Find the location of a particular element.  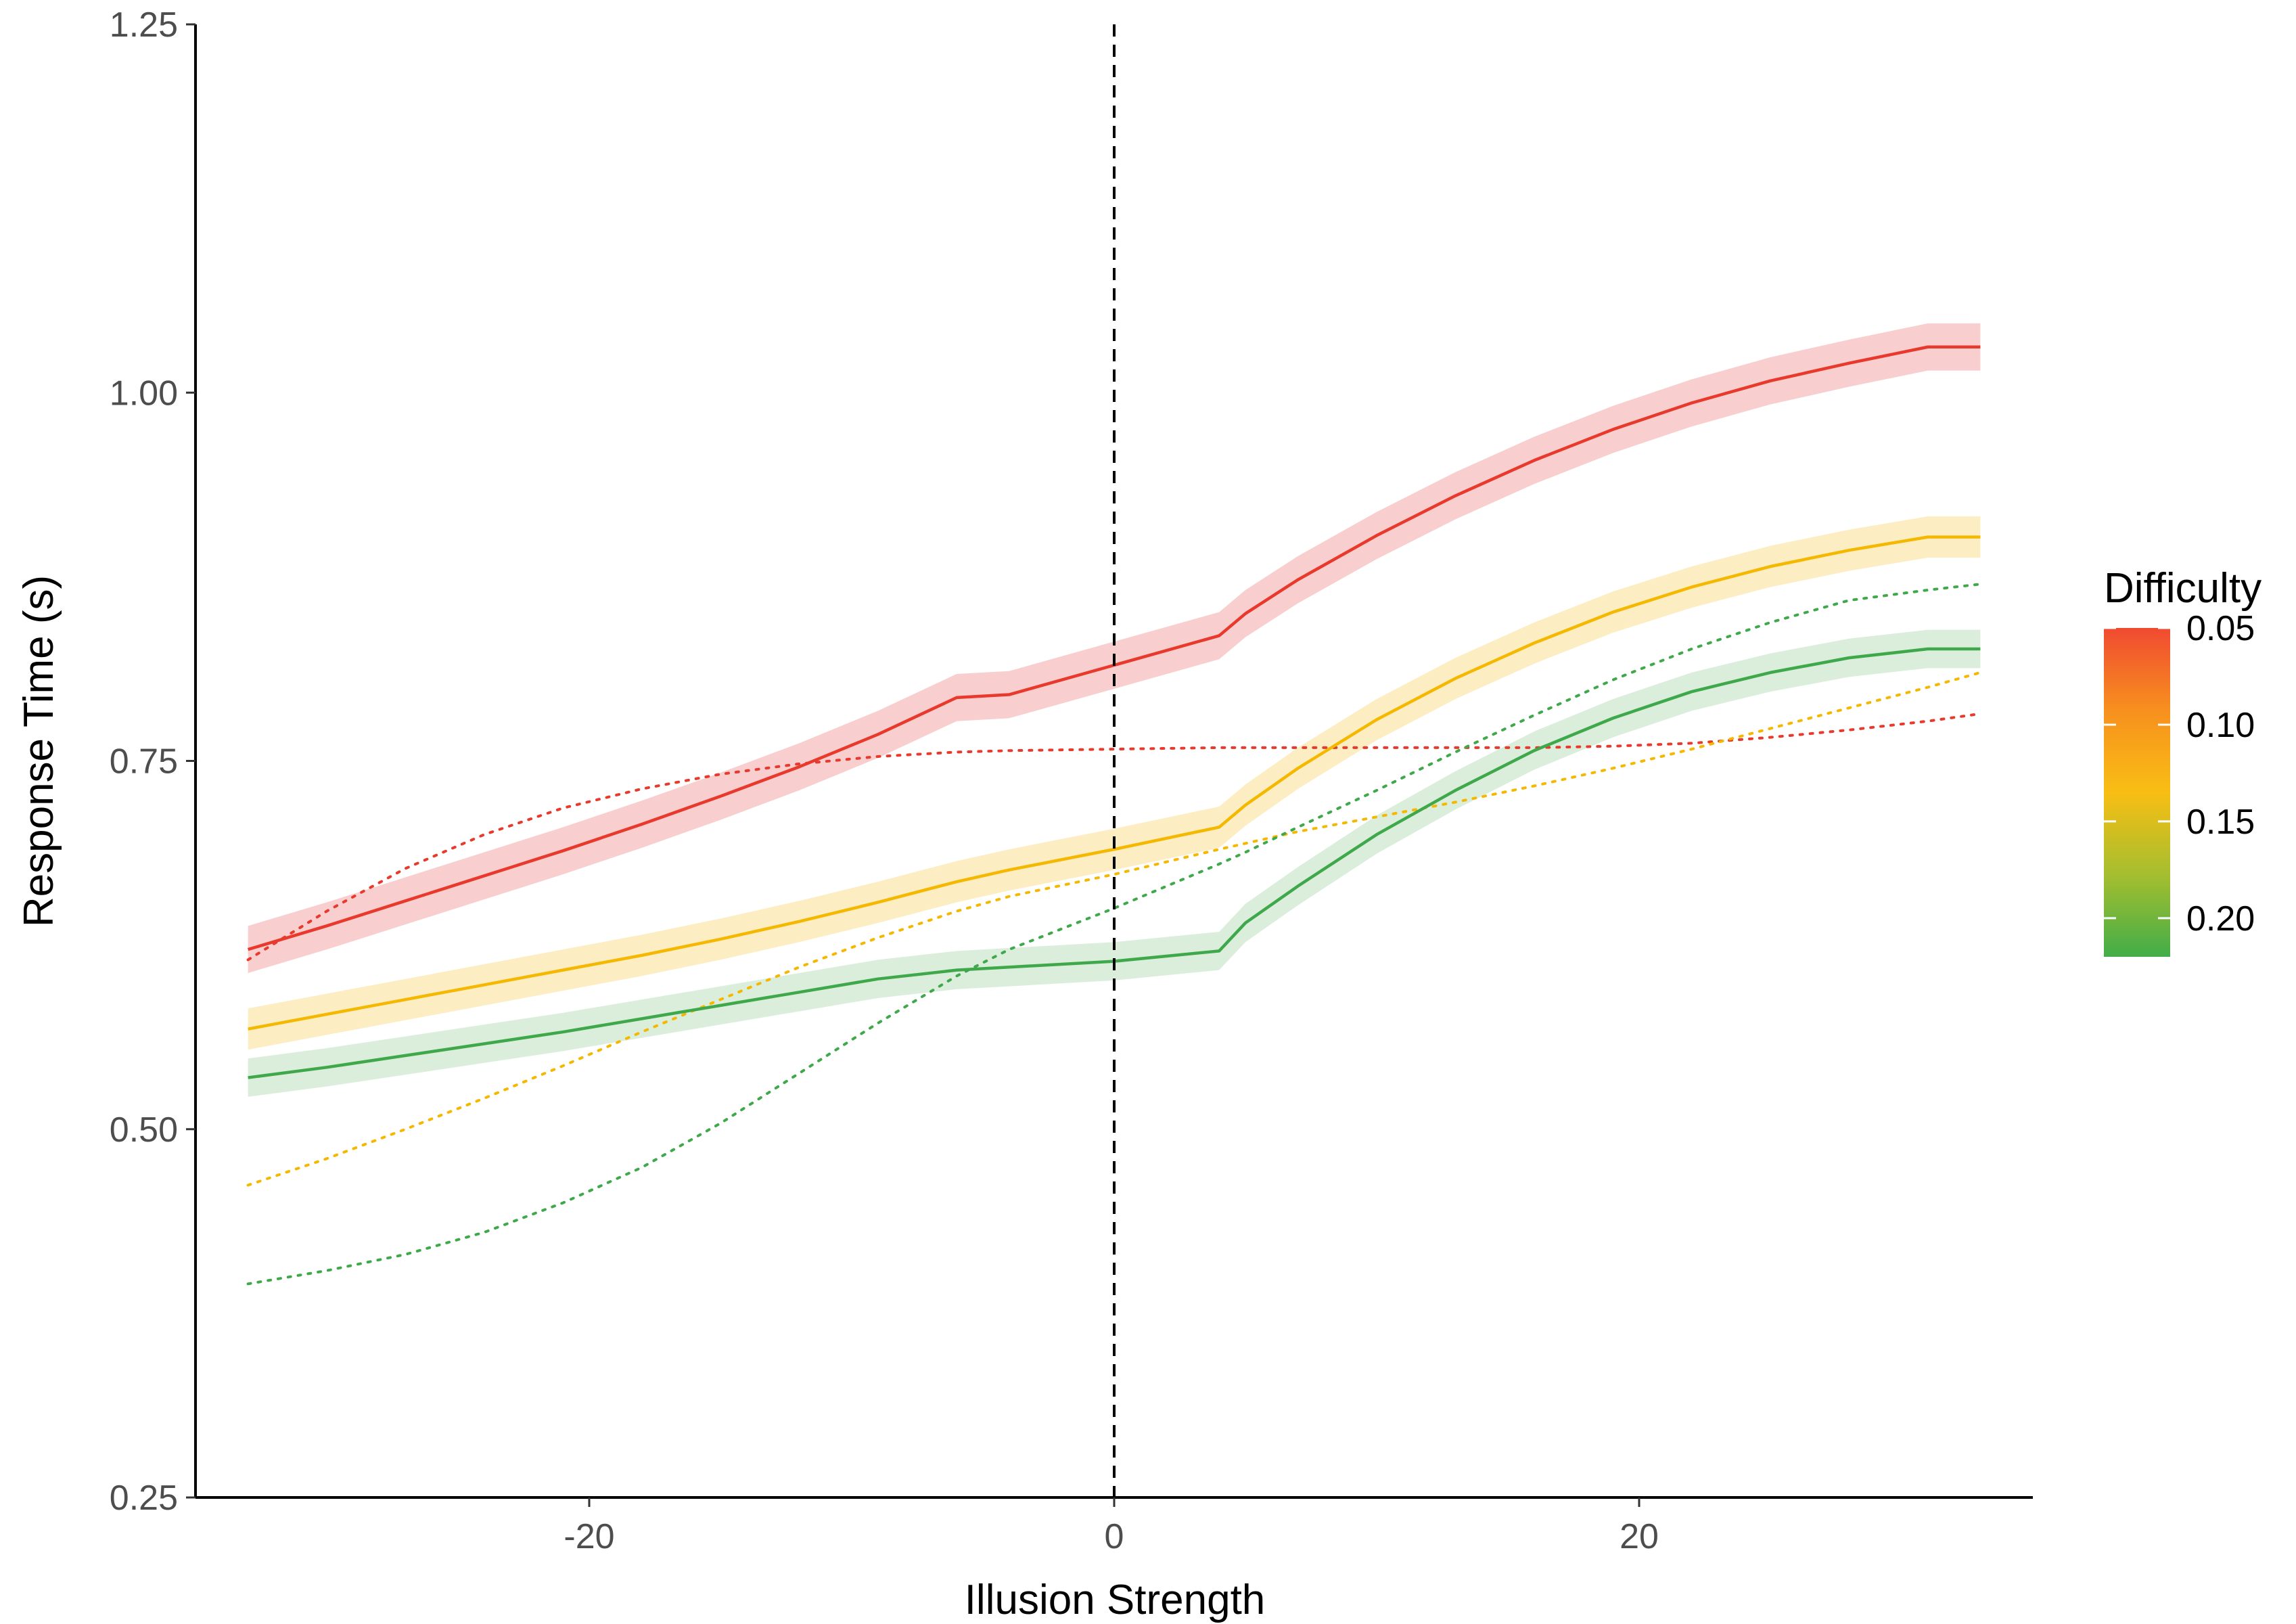

x-tick-label: -20 is located at coordinates (589, 1536).